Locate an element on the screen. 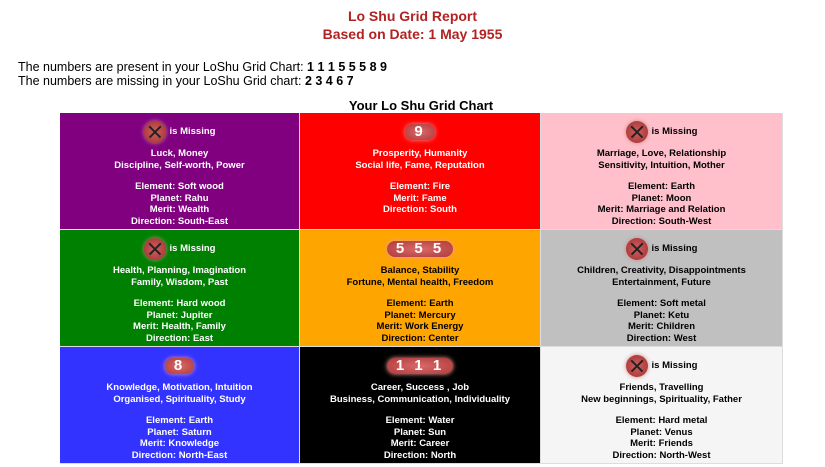  cell-header: 9 is located at coordinates (420, 132).